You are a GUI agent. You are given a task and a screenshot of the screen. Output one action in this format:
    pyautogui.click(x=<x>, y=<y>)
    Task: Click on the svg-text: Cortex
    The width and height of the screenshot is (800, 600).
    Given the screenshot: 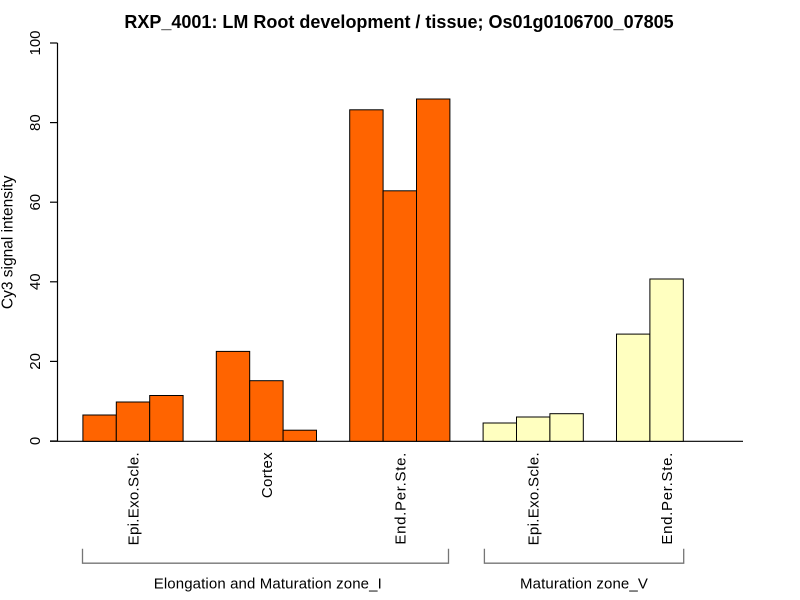 What is the action you would take?
    pyautogui.click(x=267, y=475)
    